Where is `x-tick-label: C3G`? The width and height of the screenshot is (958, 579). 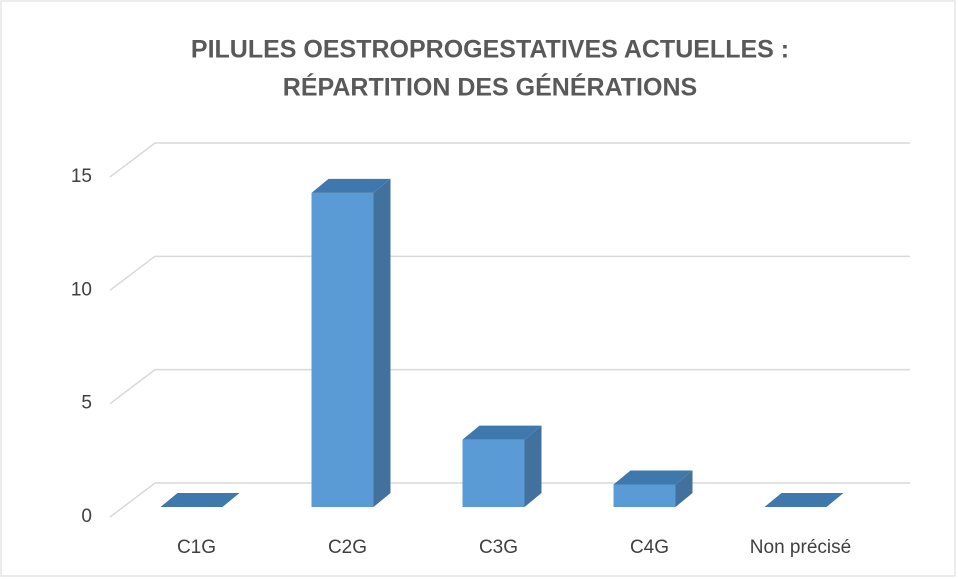
x-tick-label: C3G is located at coordinates (498, 547).